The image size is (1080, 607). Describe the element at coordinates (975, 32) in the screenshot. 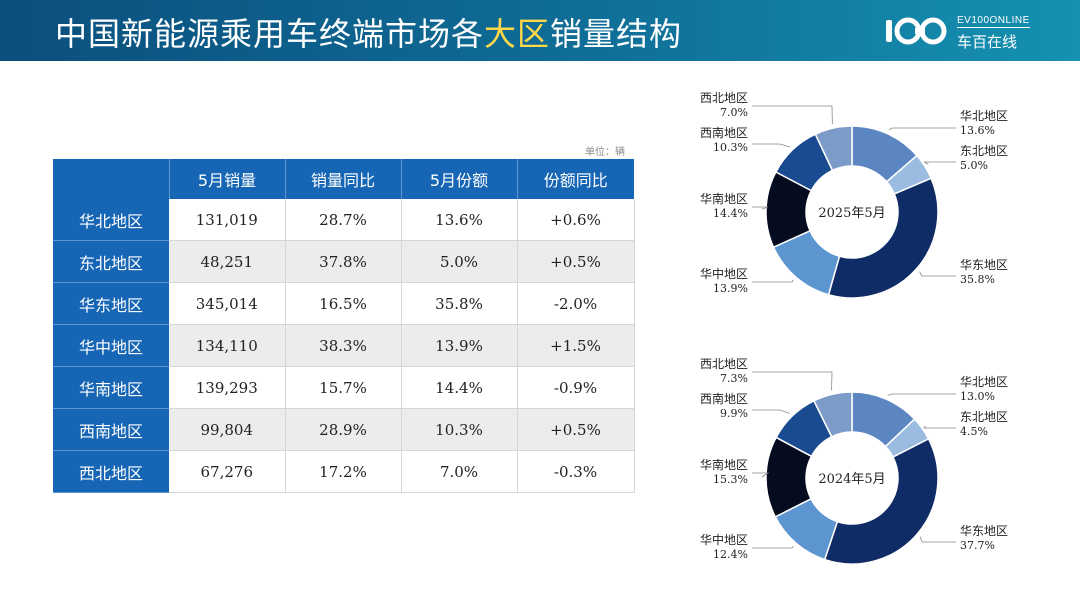

I see `brand-logo: EV100ONLINE 车百在线` at that location.